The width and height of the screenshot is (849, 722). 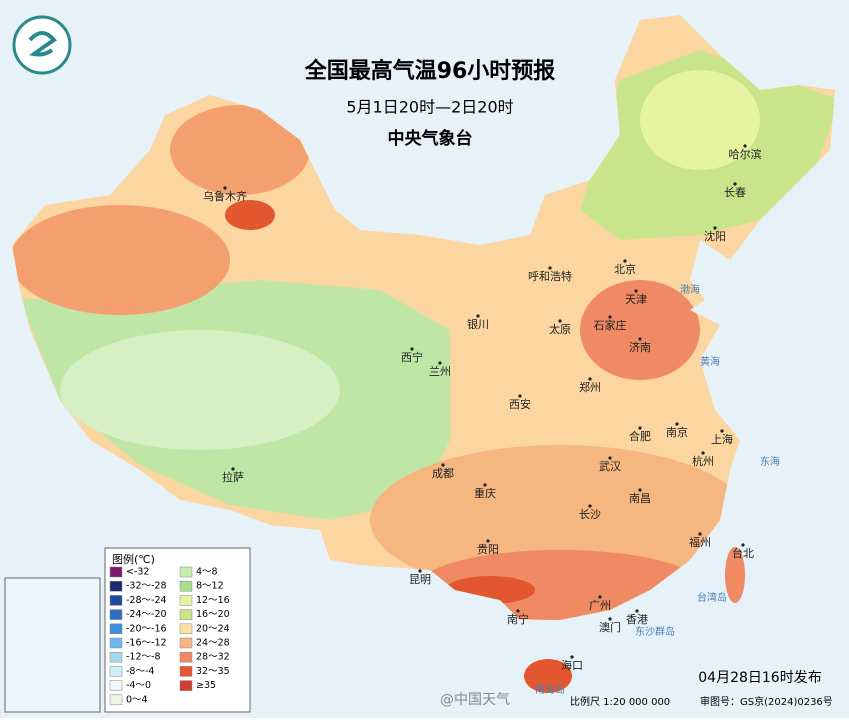 What do you see at coordinates (210, 586) in the screenshot?
I see `legend-label: 8～12` at bounding box center [210, 586].